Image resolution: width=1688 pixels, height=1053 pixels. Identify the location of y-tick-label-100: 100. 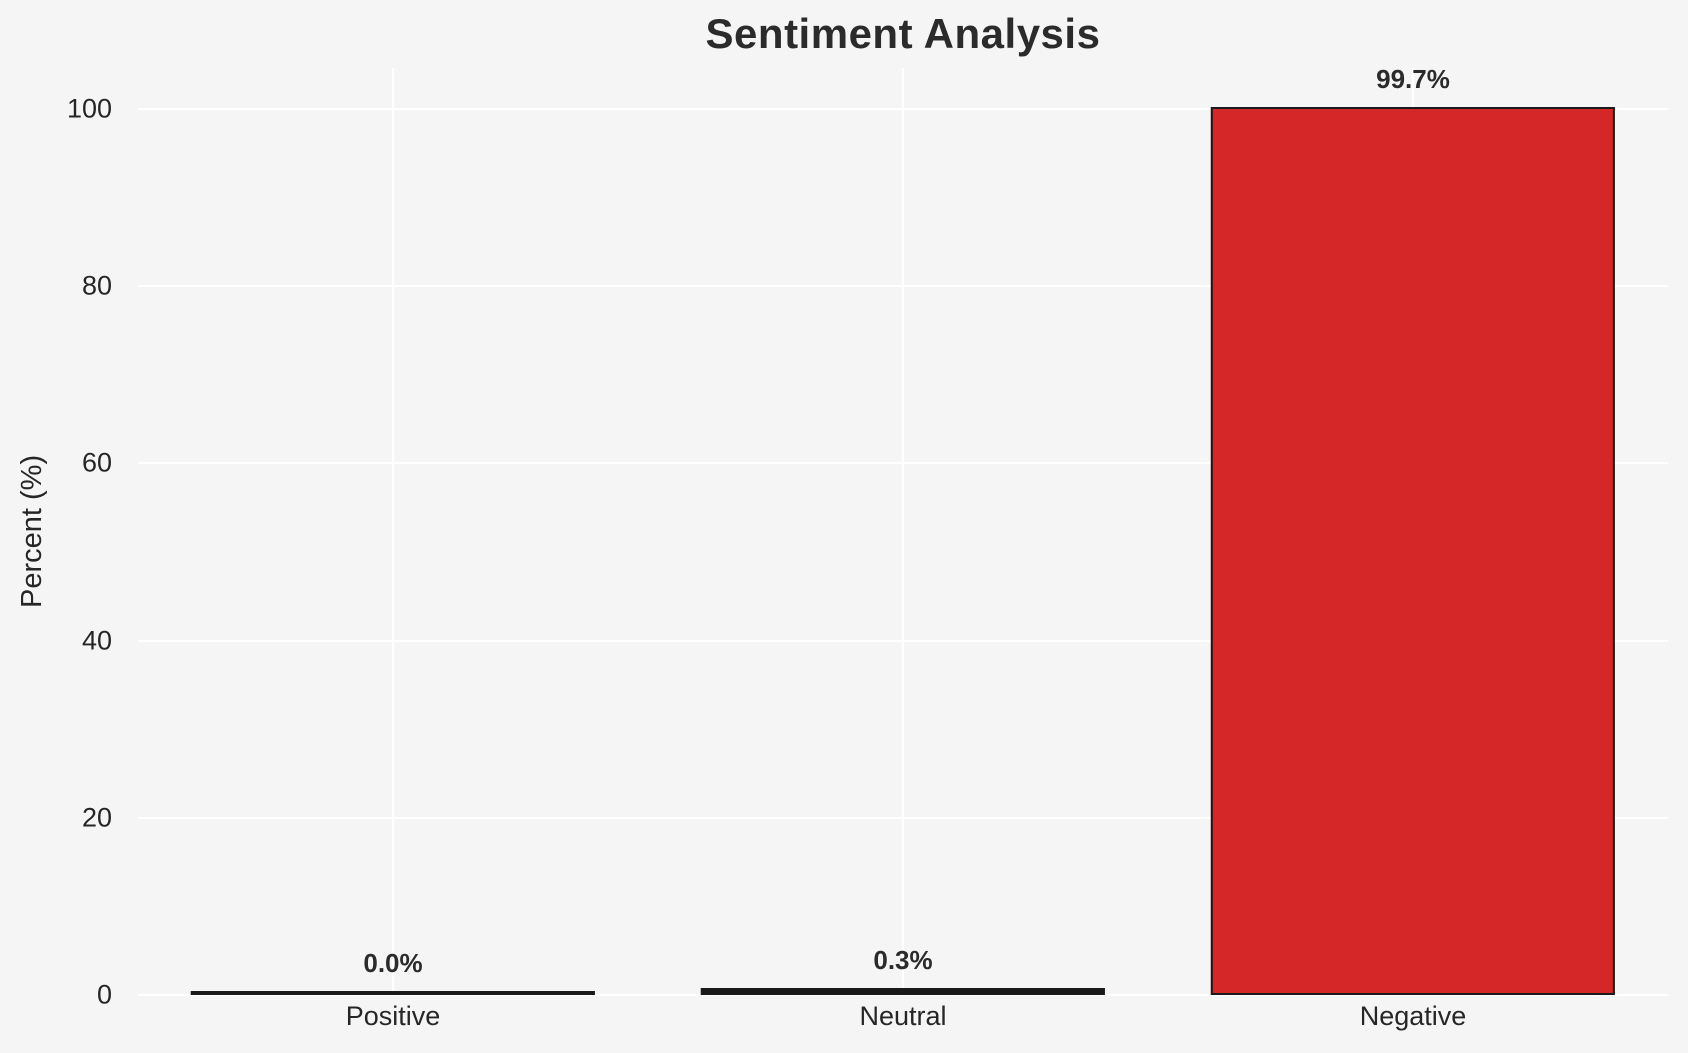
(89, 108).